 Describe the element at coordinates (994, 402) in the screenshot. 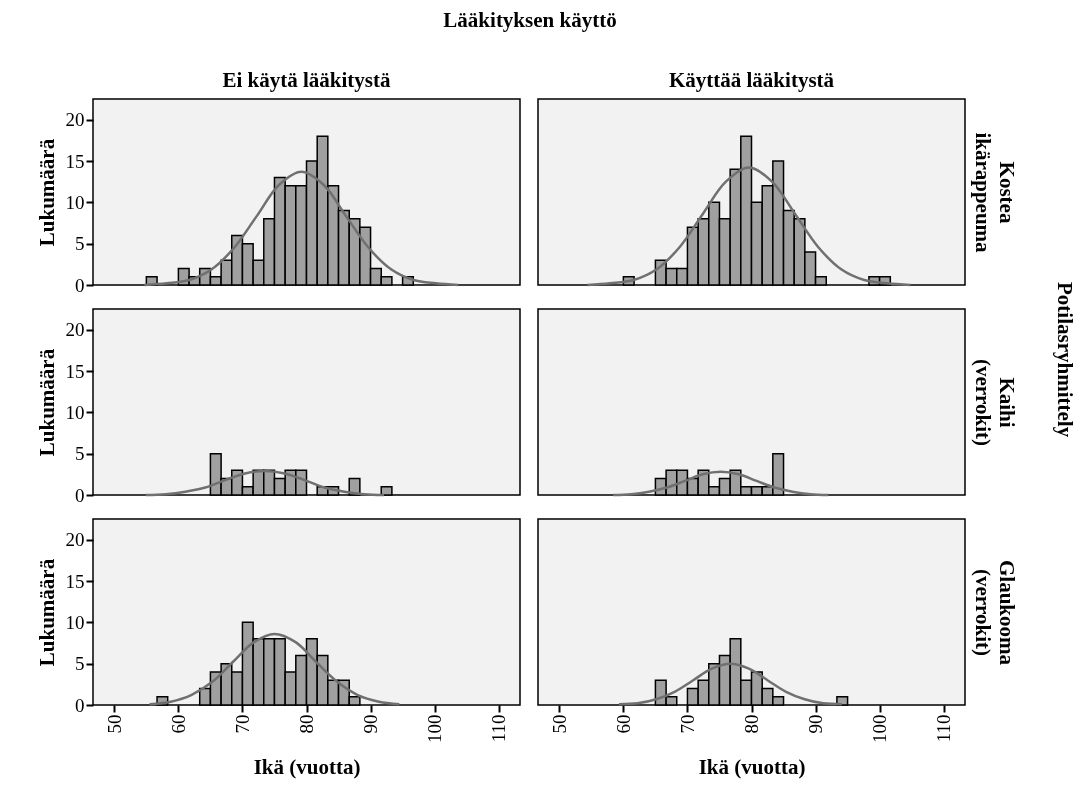

I see `y2-axis-title: Kaihi (verrokit)` at that location.